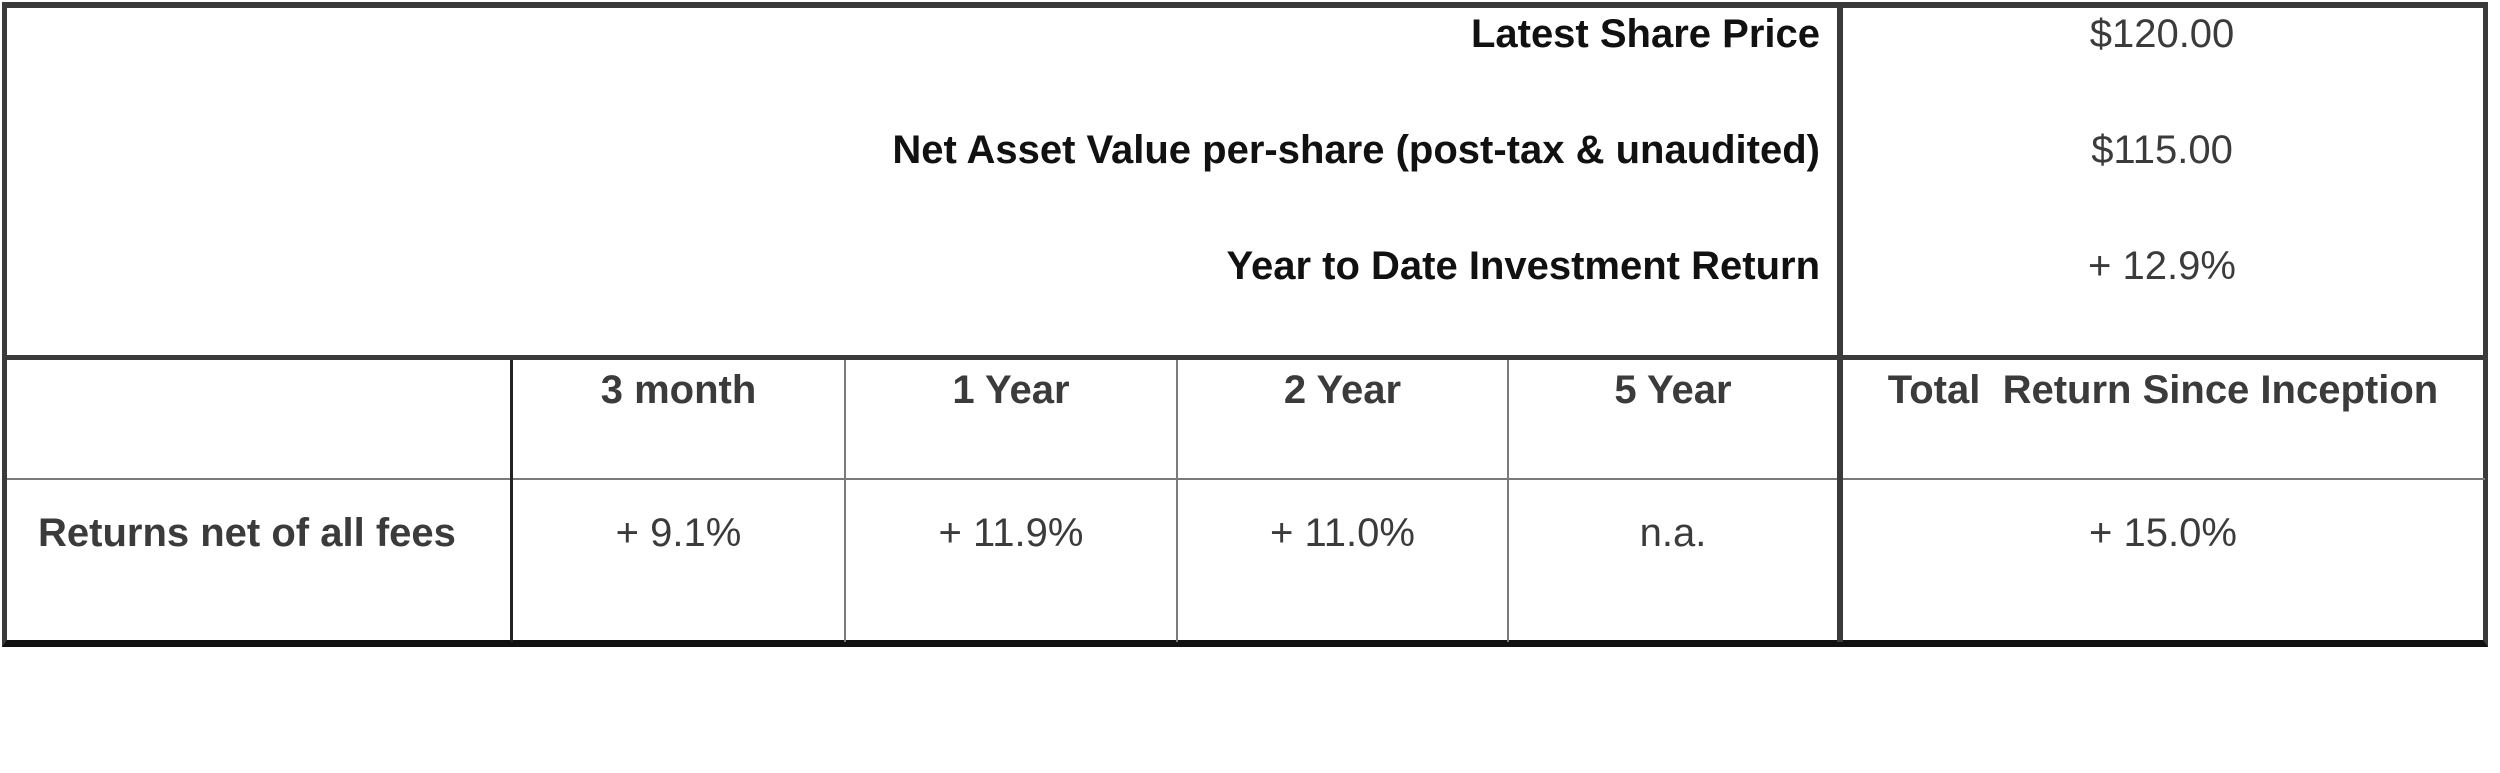  Describe the element at coordinates (1011, 533) in the screenshot. I see `return-1-year: + 11.9%` at that location.